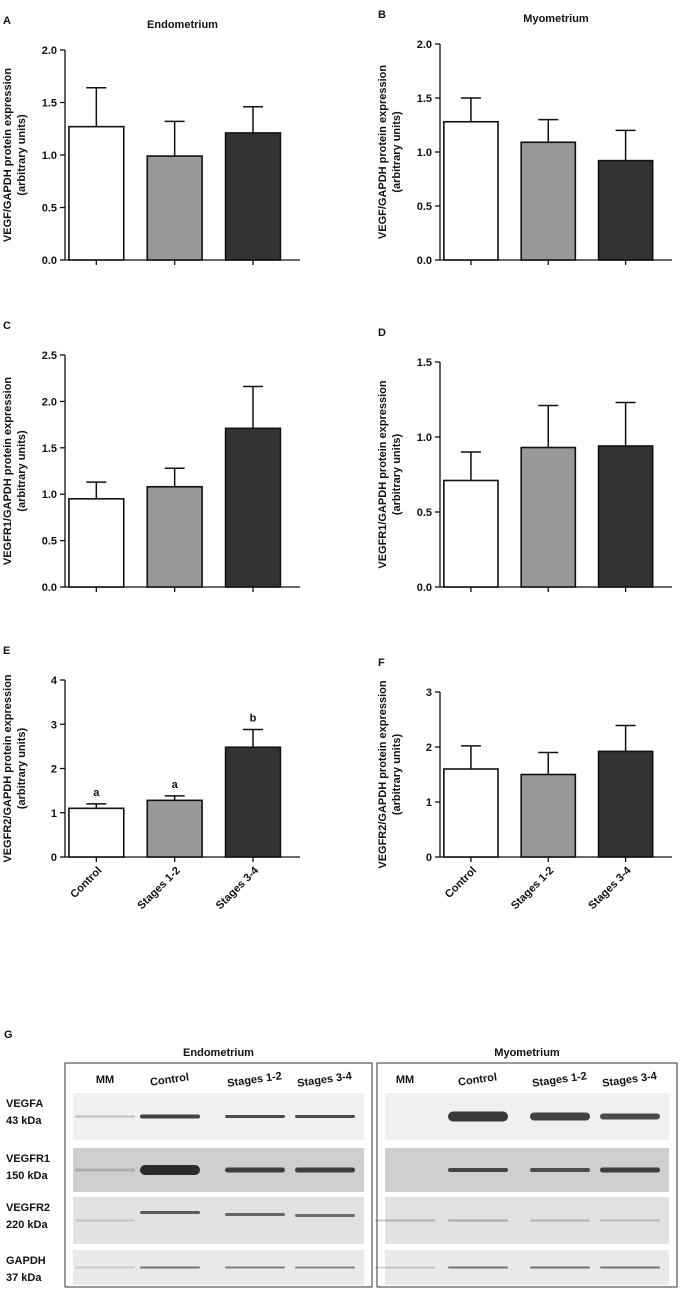 The height and width of the screenshot is (1290, 685). What do you see at coordinates (27, 1176) in the screenshot?
I see `row-kda: 150 kDa` at bounding box center [27, 1176].